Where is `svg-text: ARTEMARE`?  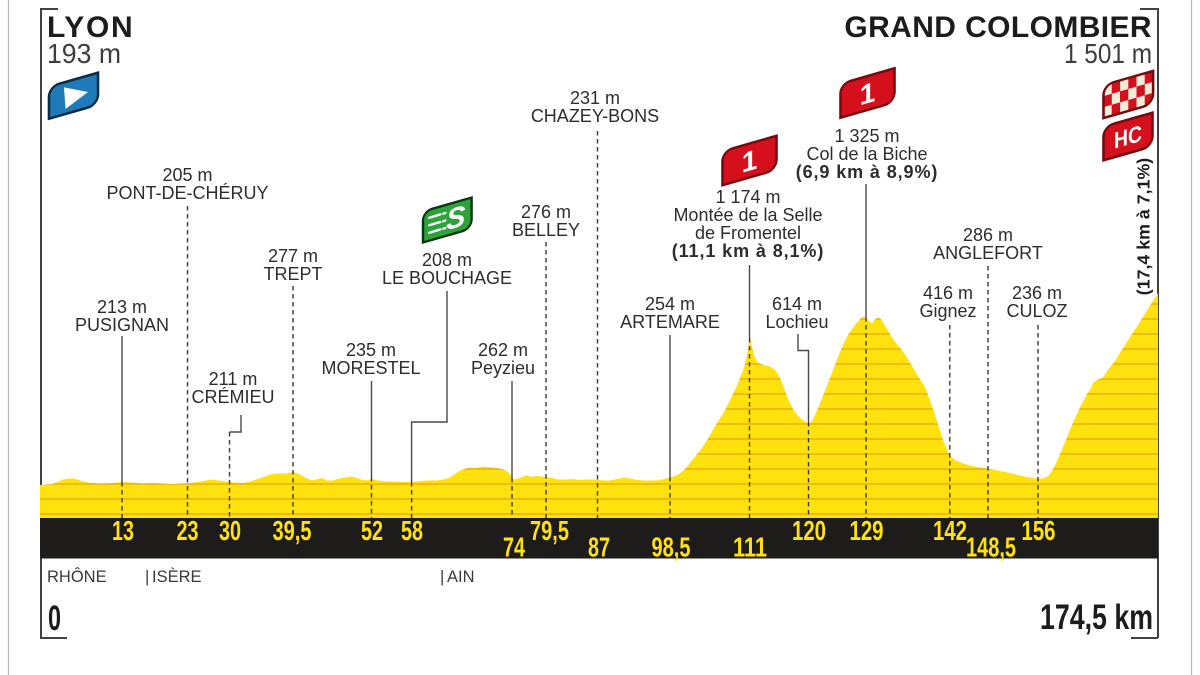
svg-text: ARTEMARE is located at coordinates (670, 322).